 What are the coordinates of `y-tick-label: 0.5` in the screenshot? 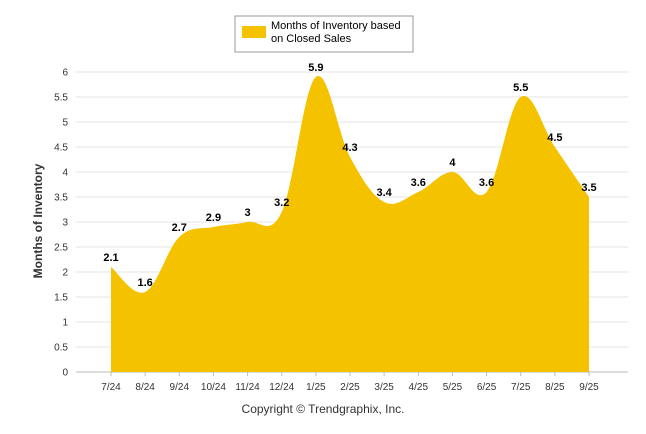 It's located at (61, 348).